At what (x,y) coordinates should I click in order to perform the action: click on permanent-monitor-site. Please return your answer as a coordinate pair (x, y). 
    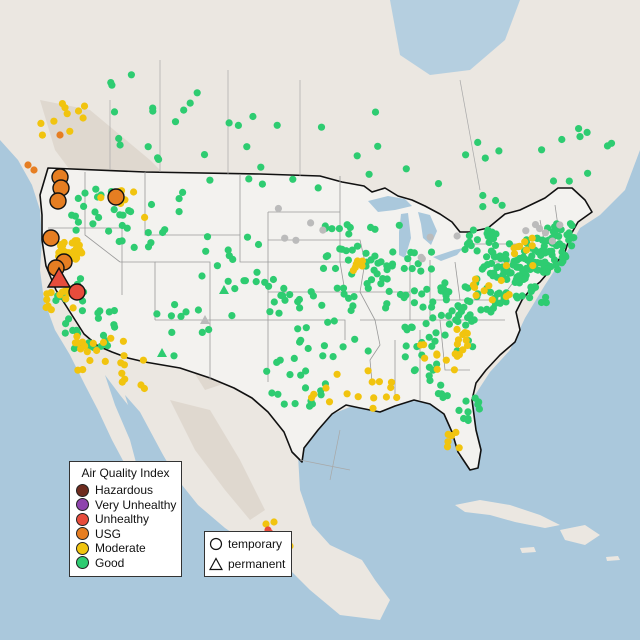
    Looking at the image, I should click on (162, 352).